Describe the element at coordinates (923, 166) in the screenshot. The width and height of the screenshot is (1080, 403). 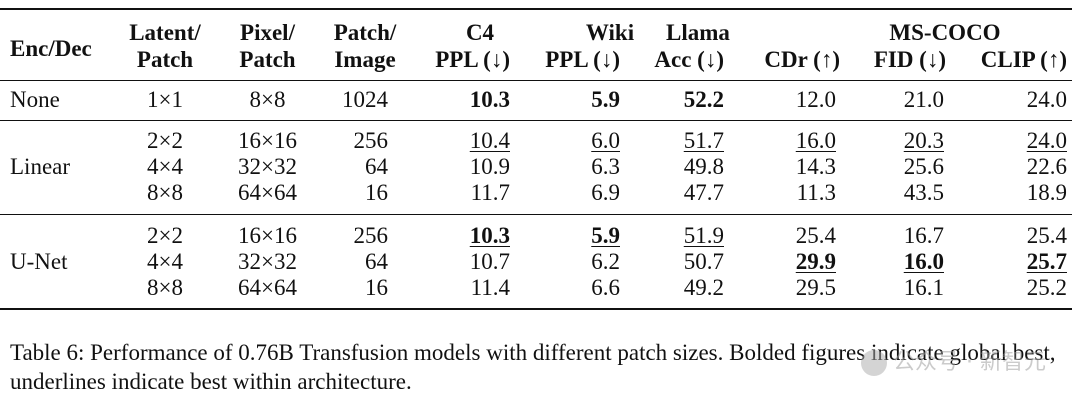
I see `cell-fid: 25.6` at that location.